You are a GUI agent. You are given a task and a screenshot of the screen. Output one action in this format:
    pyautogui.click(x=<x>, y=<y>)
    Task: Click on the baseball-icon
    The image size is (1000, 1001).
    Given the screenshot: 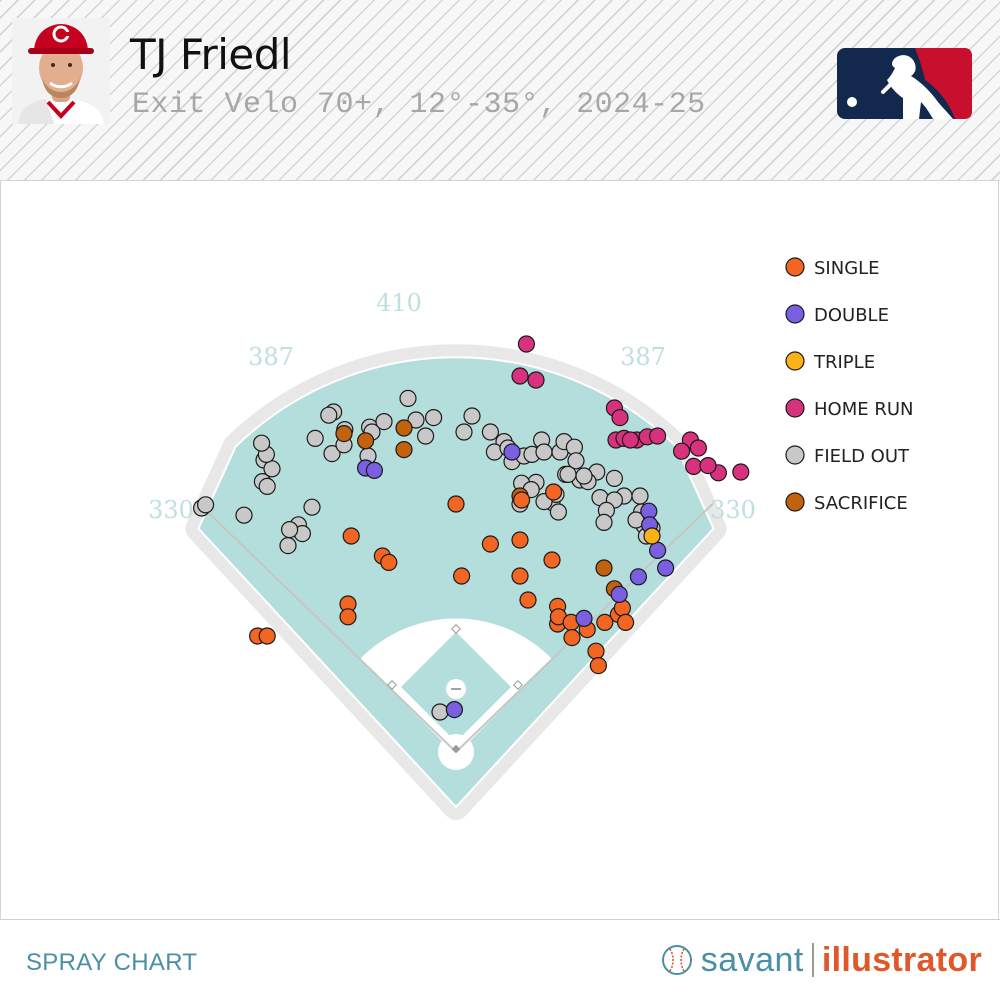 What is the action you would take?
    pyautogui.click(x=676, y=960)
    